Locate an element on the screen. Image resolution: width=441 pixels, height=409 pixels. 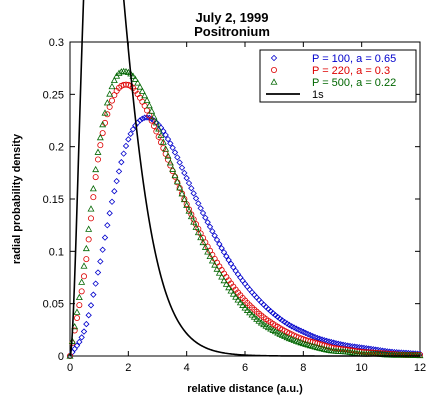
x-axis-label: relative distance (a.u.) is located at coordinates (245, 389).